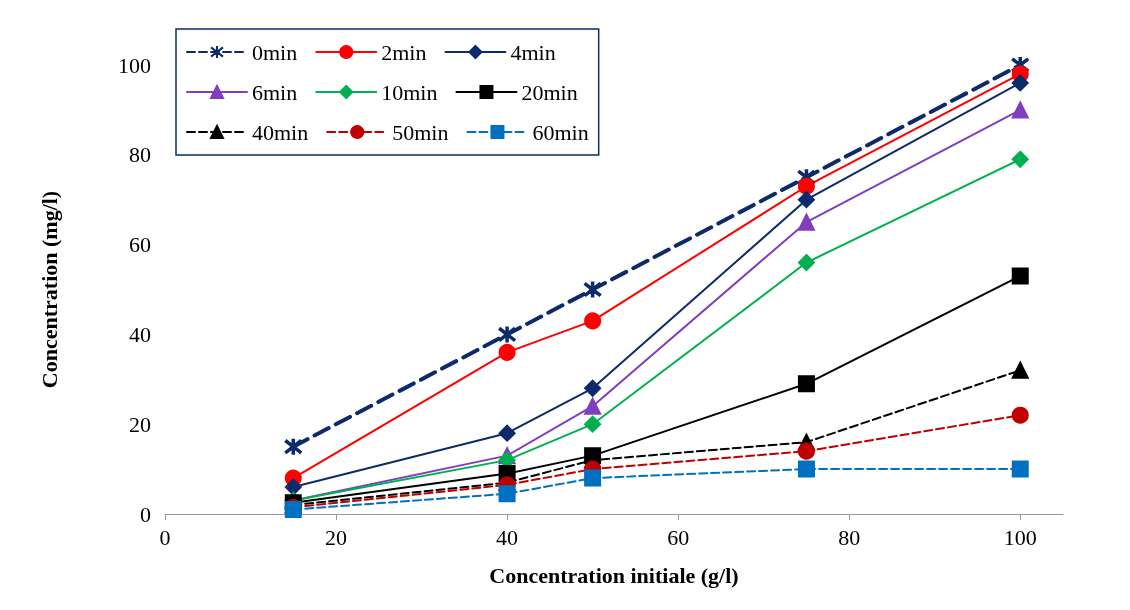 This screenshot has width=1130, height=610. What do you see at coordinates (420, 132) in the screenshot?
I see `legend-label: 50min` at bounding box center [420, 132].